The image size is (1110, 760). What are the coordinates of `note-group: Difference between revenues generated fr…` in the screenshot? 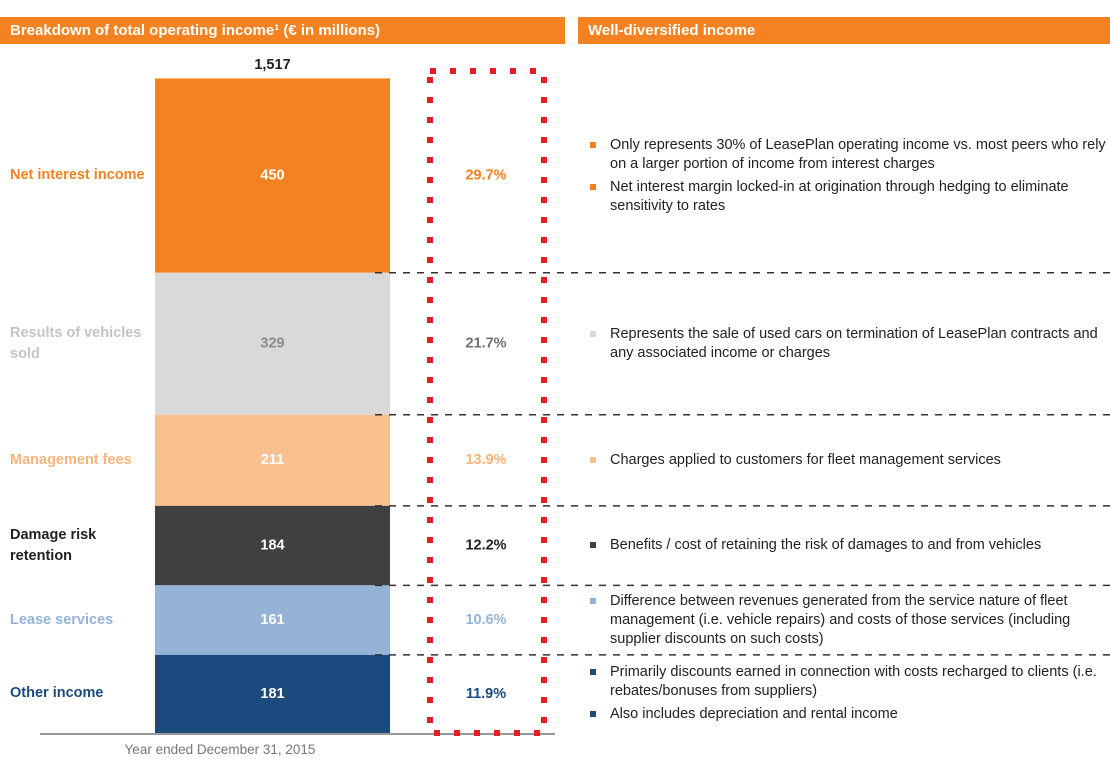 It's located at (848, 620).